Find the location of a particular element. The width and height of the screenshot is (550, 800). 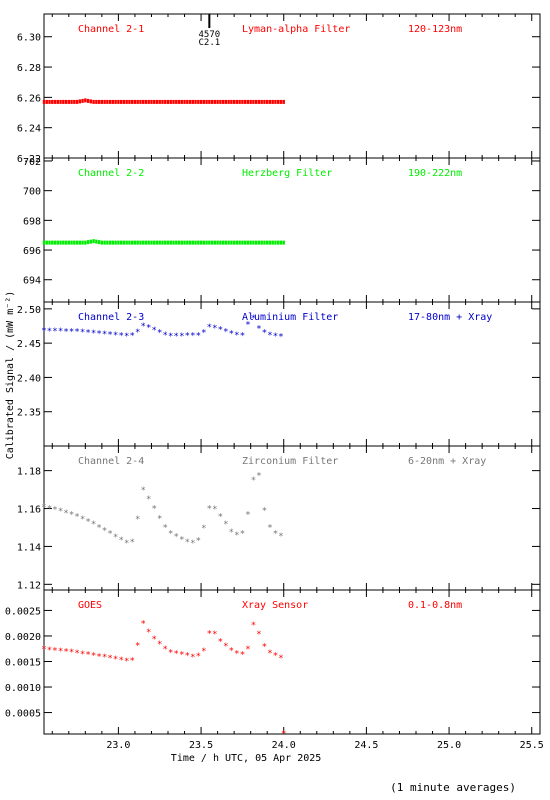

event-marker-label: C2.1 is located at coordinates (209, 43).